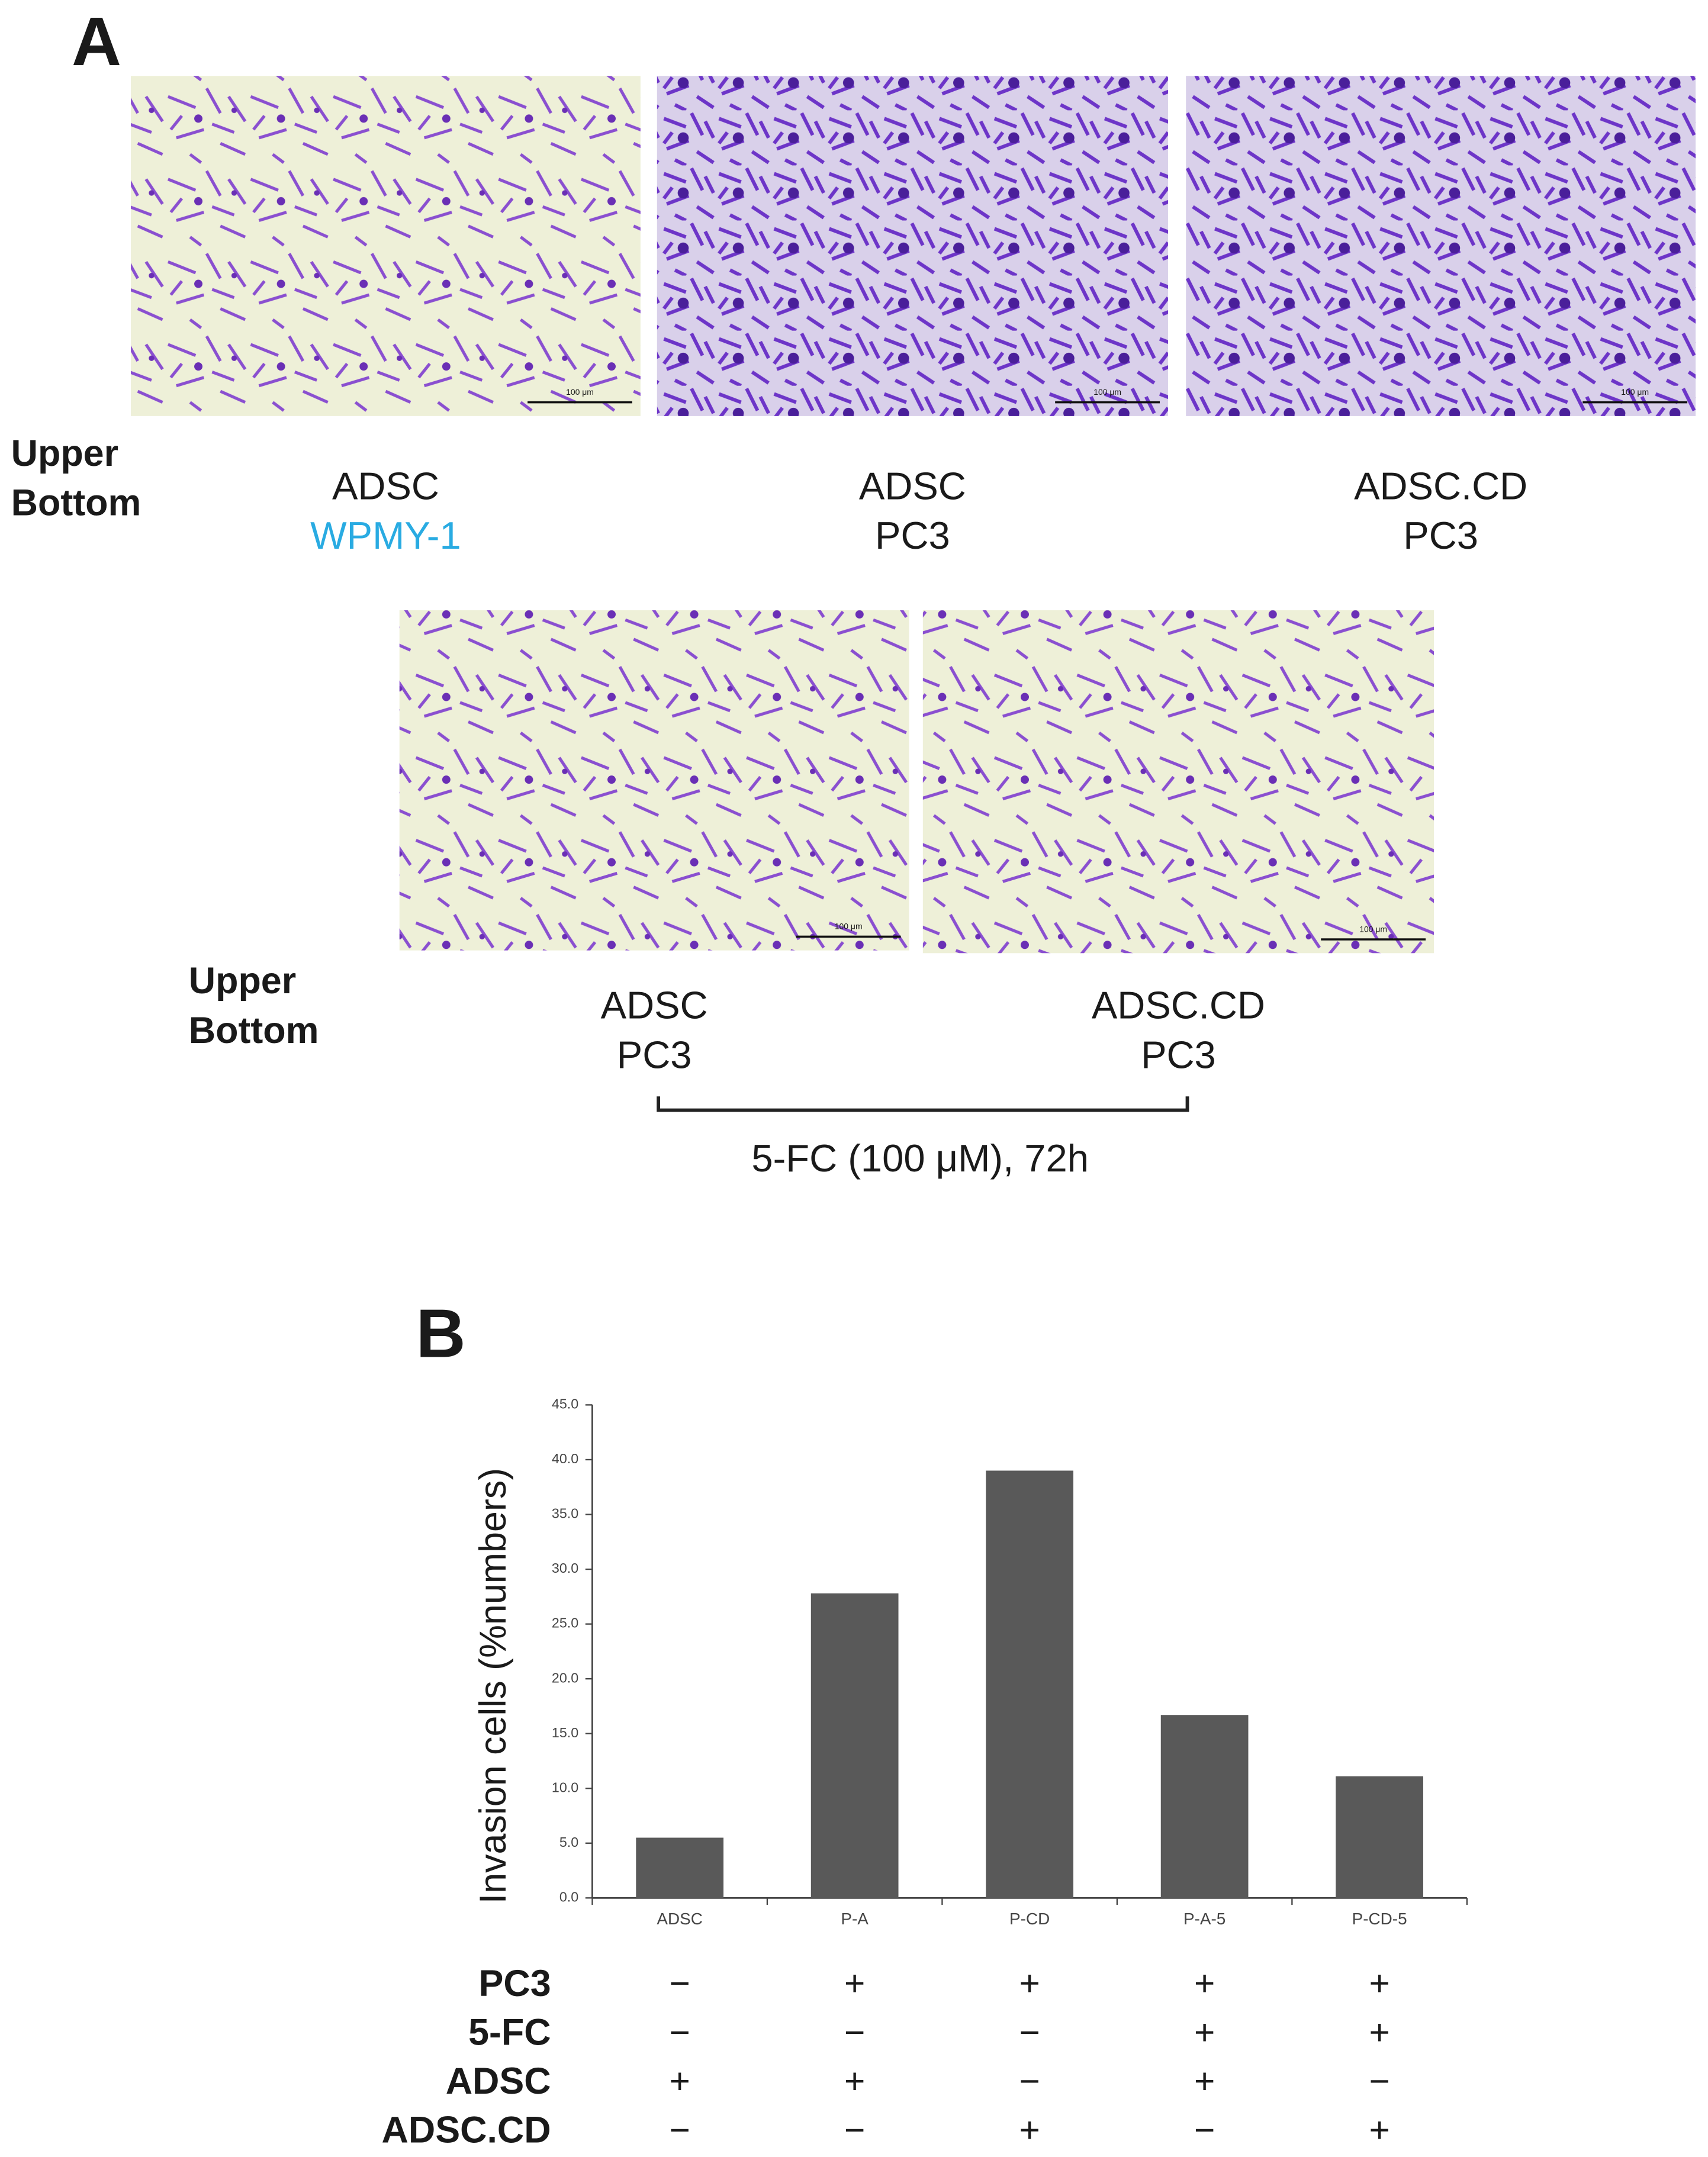 The image size is (1708, 2157). I want to click on y-tick-label: 20.0, so click(565, 1677).